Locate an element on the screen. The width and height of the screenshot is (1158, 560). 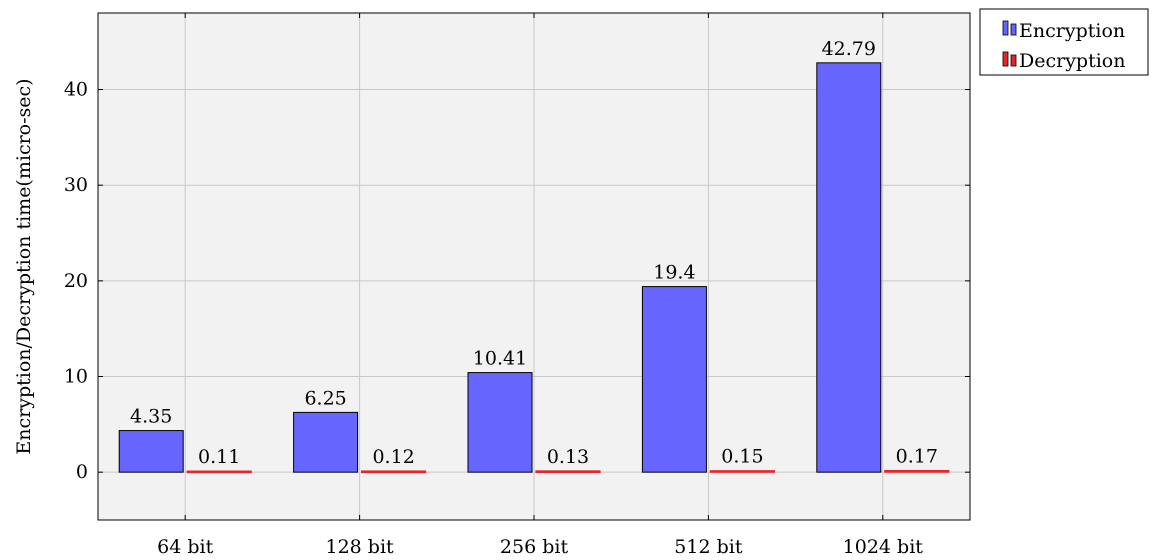
legend: Encryption Decryption is located at coordinates (1064, 42).